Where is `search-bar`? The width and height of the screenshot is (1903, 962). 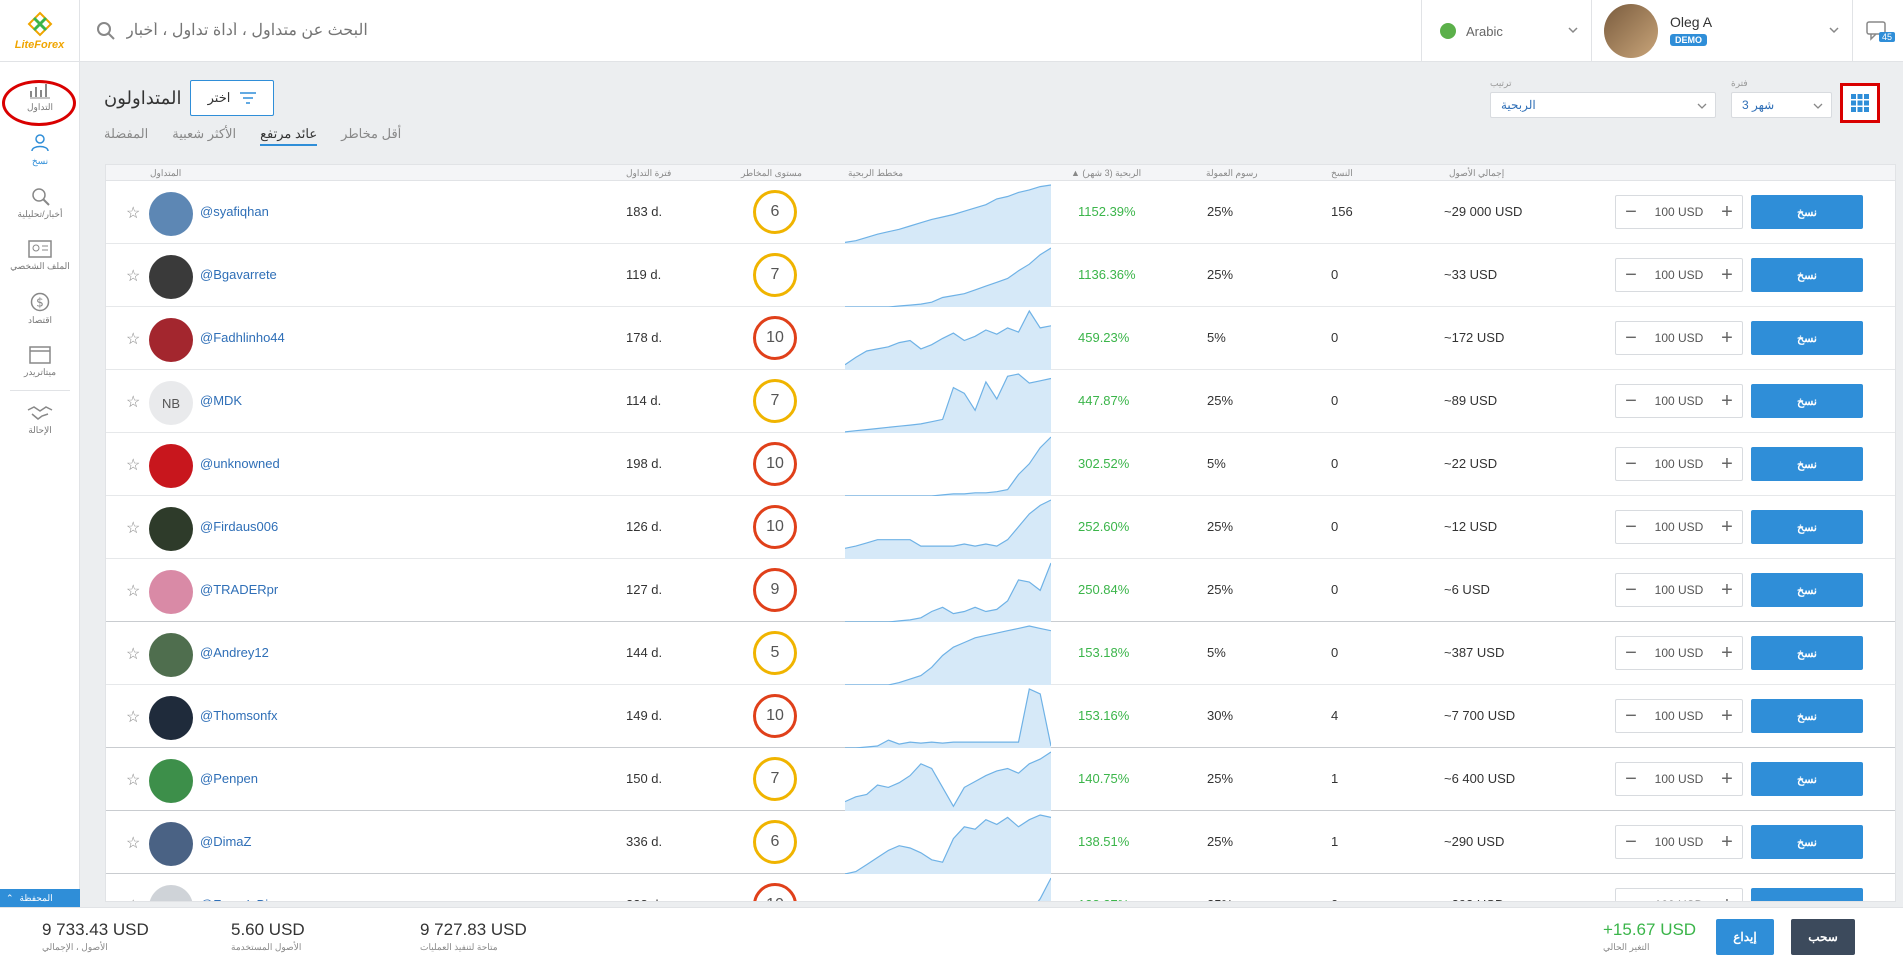
search-bar is located at coordinates (496, 31).